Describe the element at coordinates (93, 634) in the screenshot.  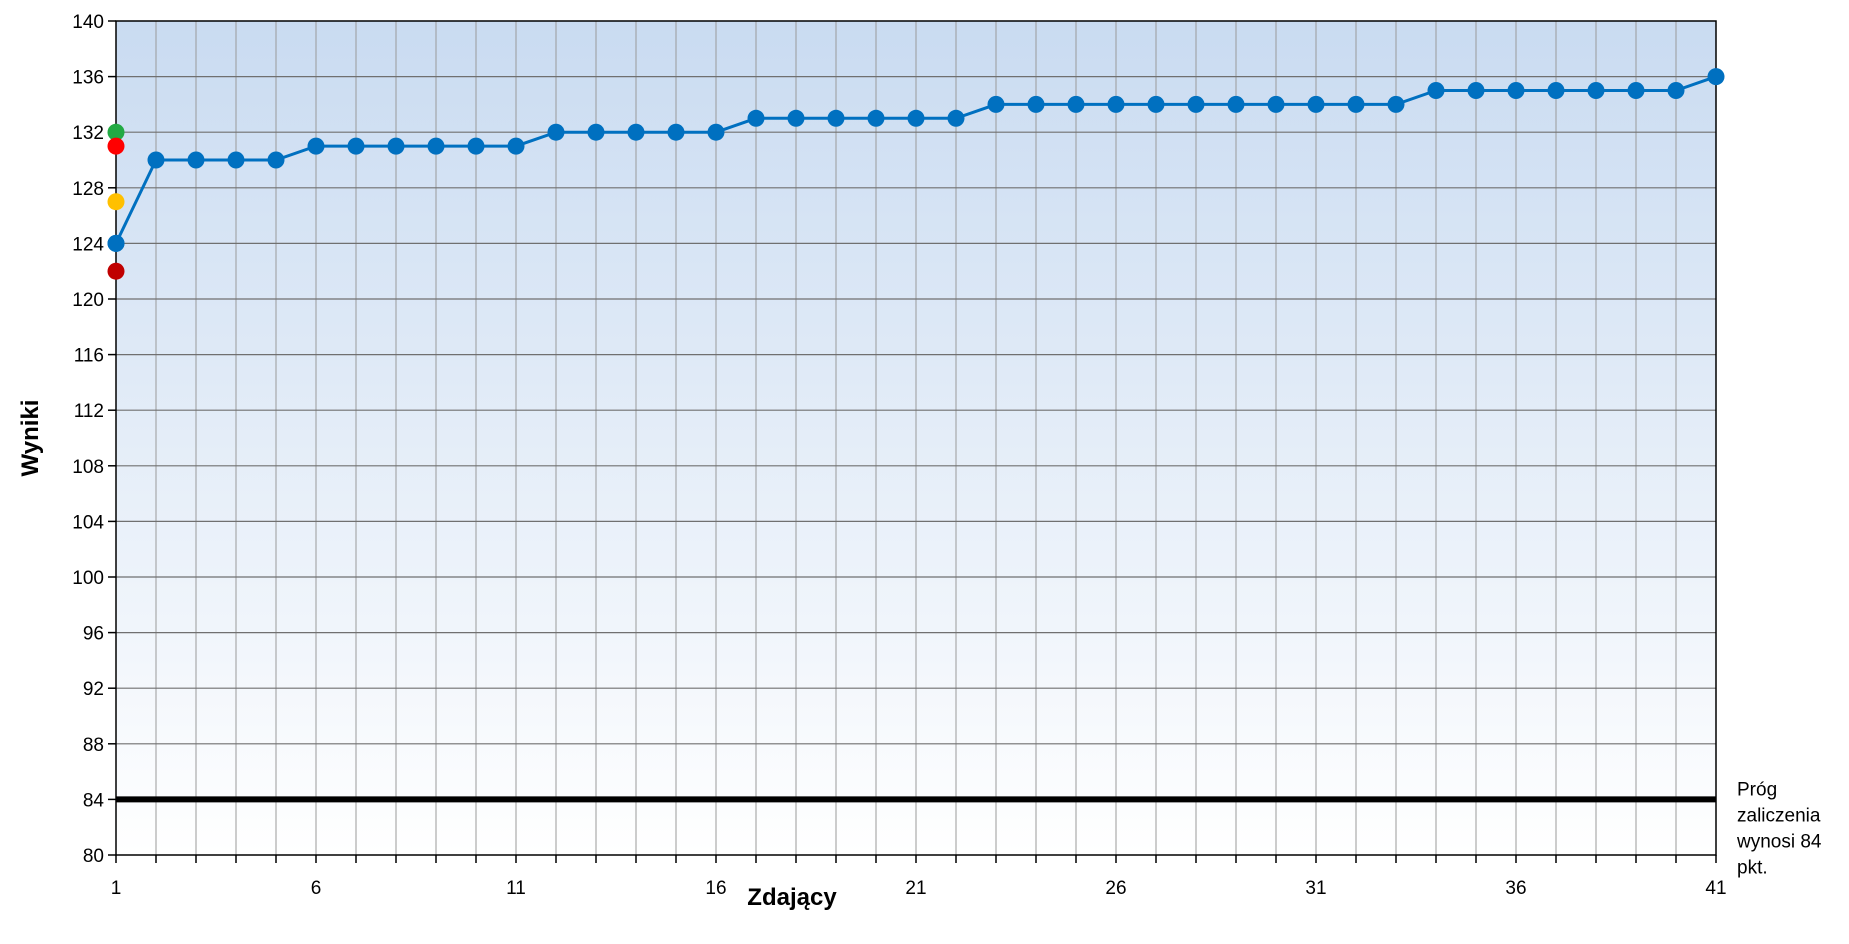
I see `y-tick-label: 96` at that location.